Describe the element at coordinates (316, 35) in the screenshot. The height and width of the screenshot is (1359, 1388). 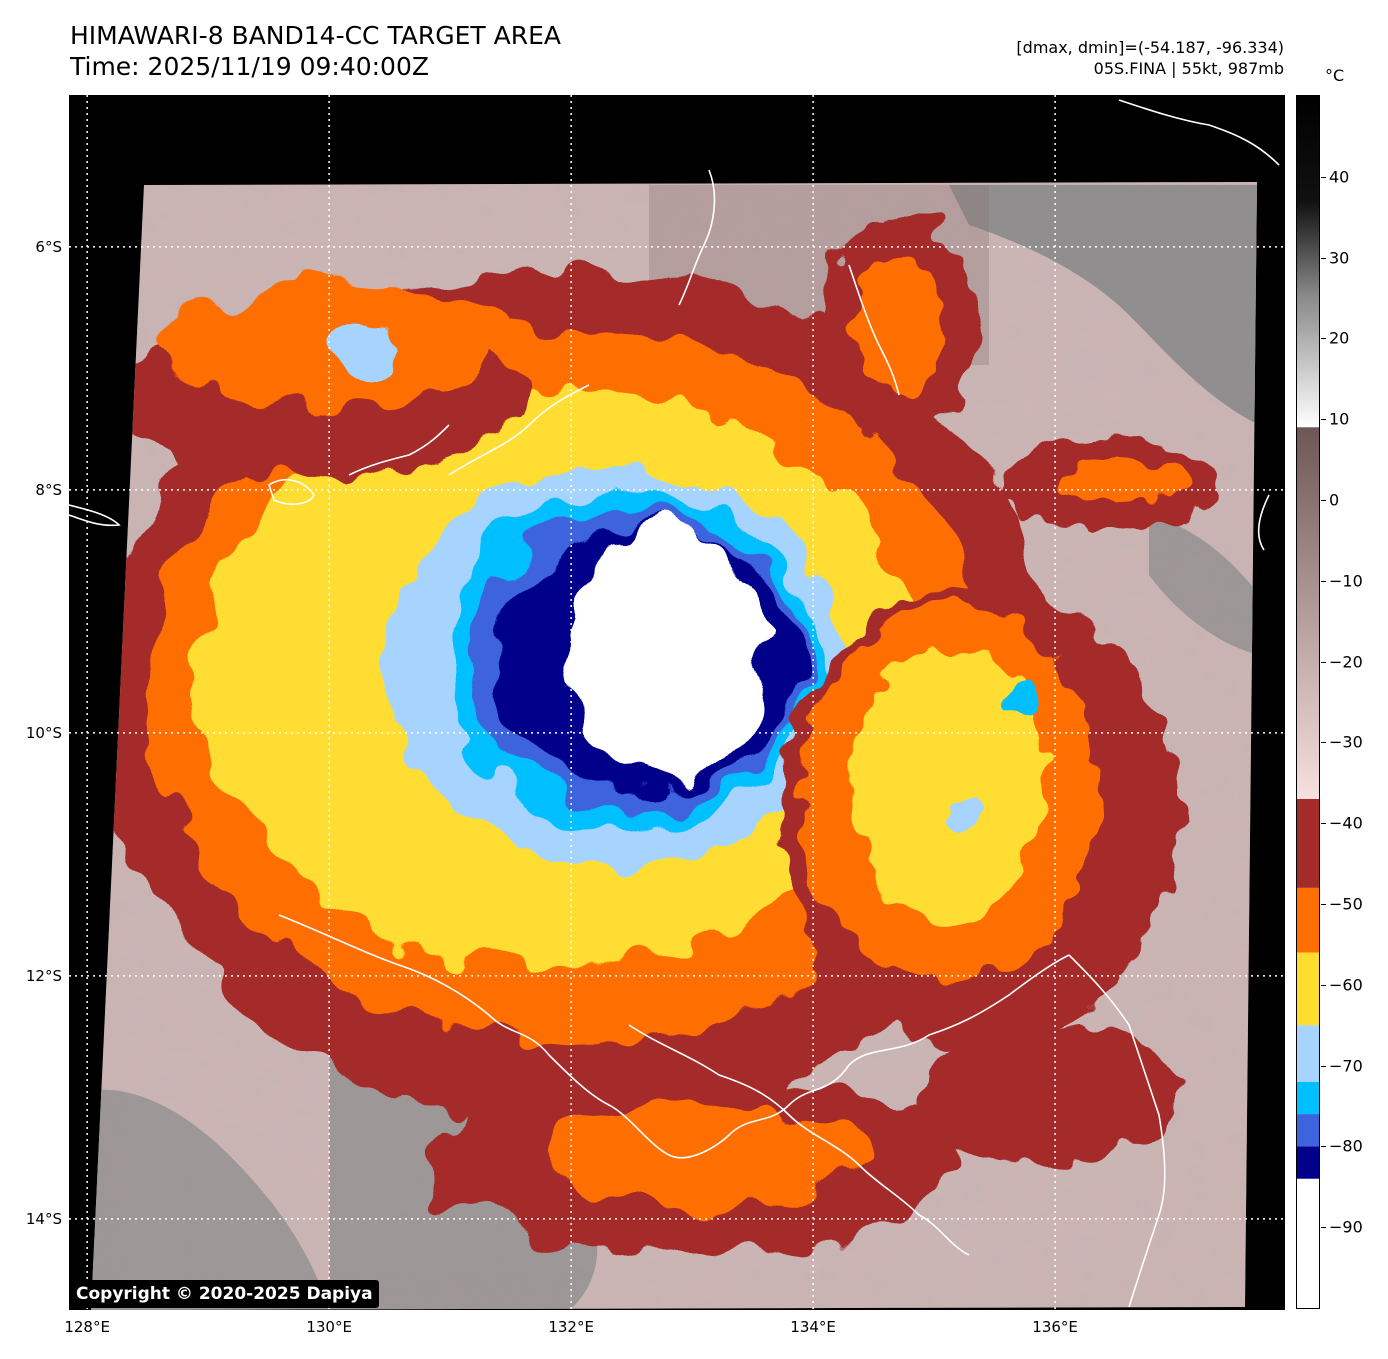
I see `title-line-1: HIMAWARI-8 BAND14-CC TARGET AREA` at that location.